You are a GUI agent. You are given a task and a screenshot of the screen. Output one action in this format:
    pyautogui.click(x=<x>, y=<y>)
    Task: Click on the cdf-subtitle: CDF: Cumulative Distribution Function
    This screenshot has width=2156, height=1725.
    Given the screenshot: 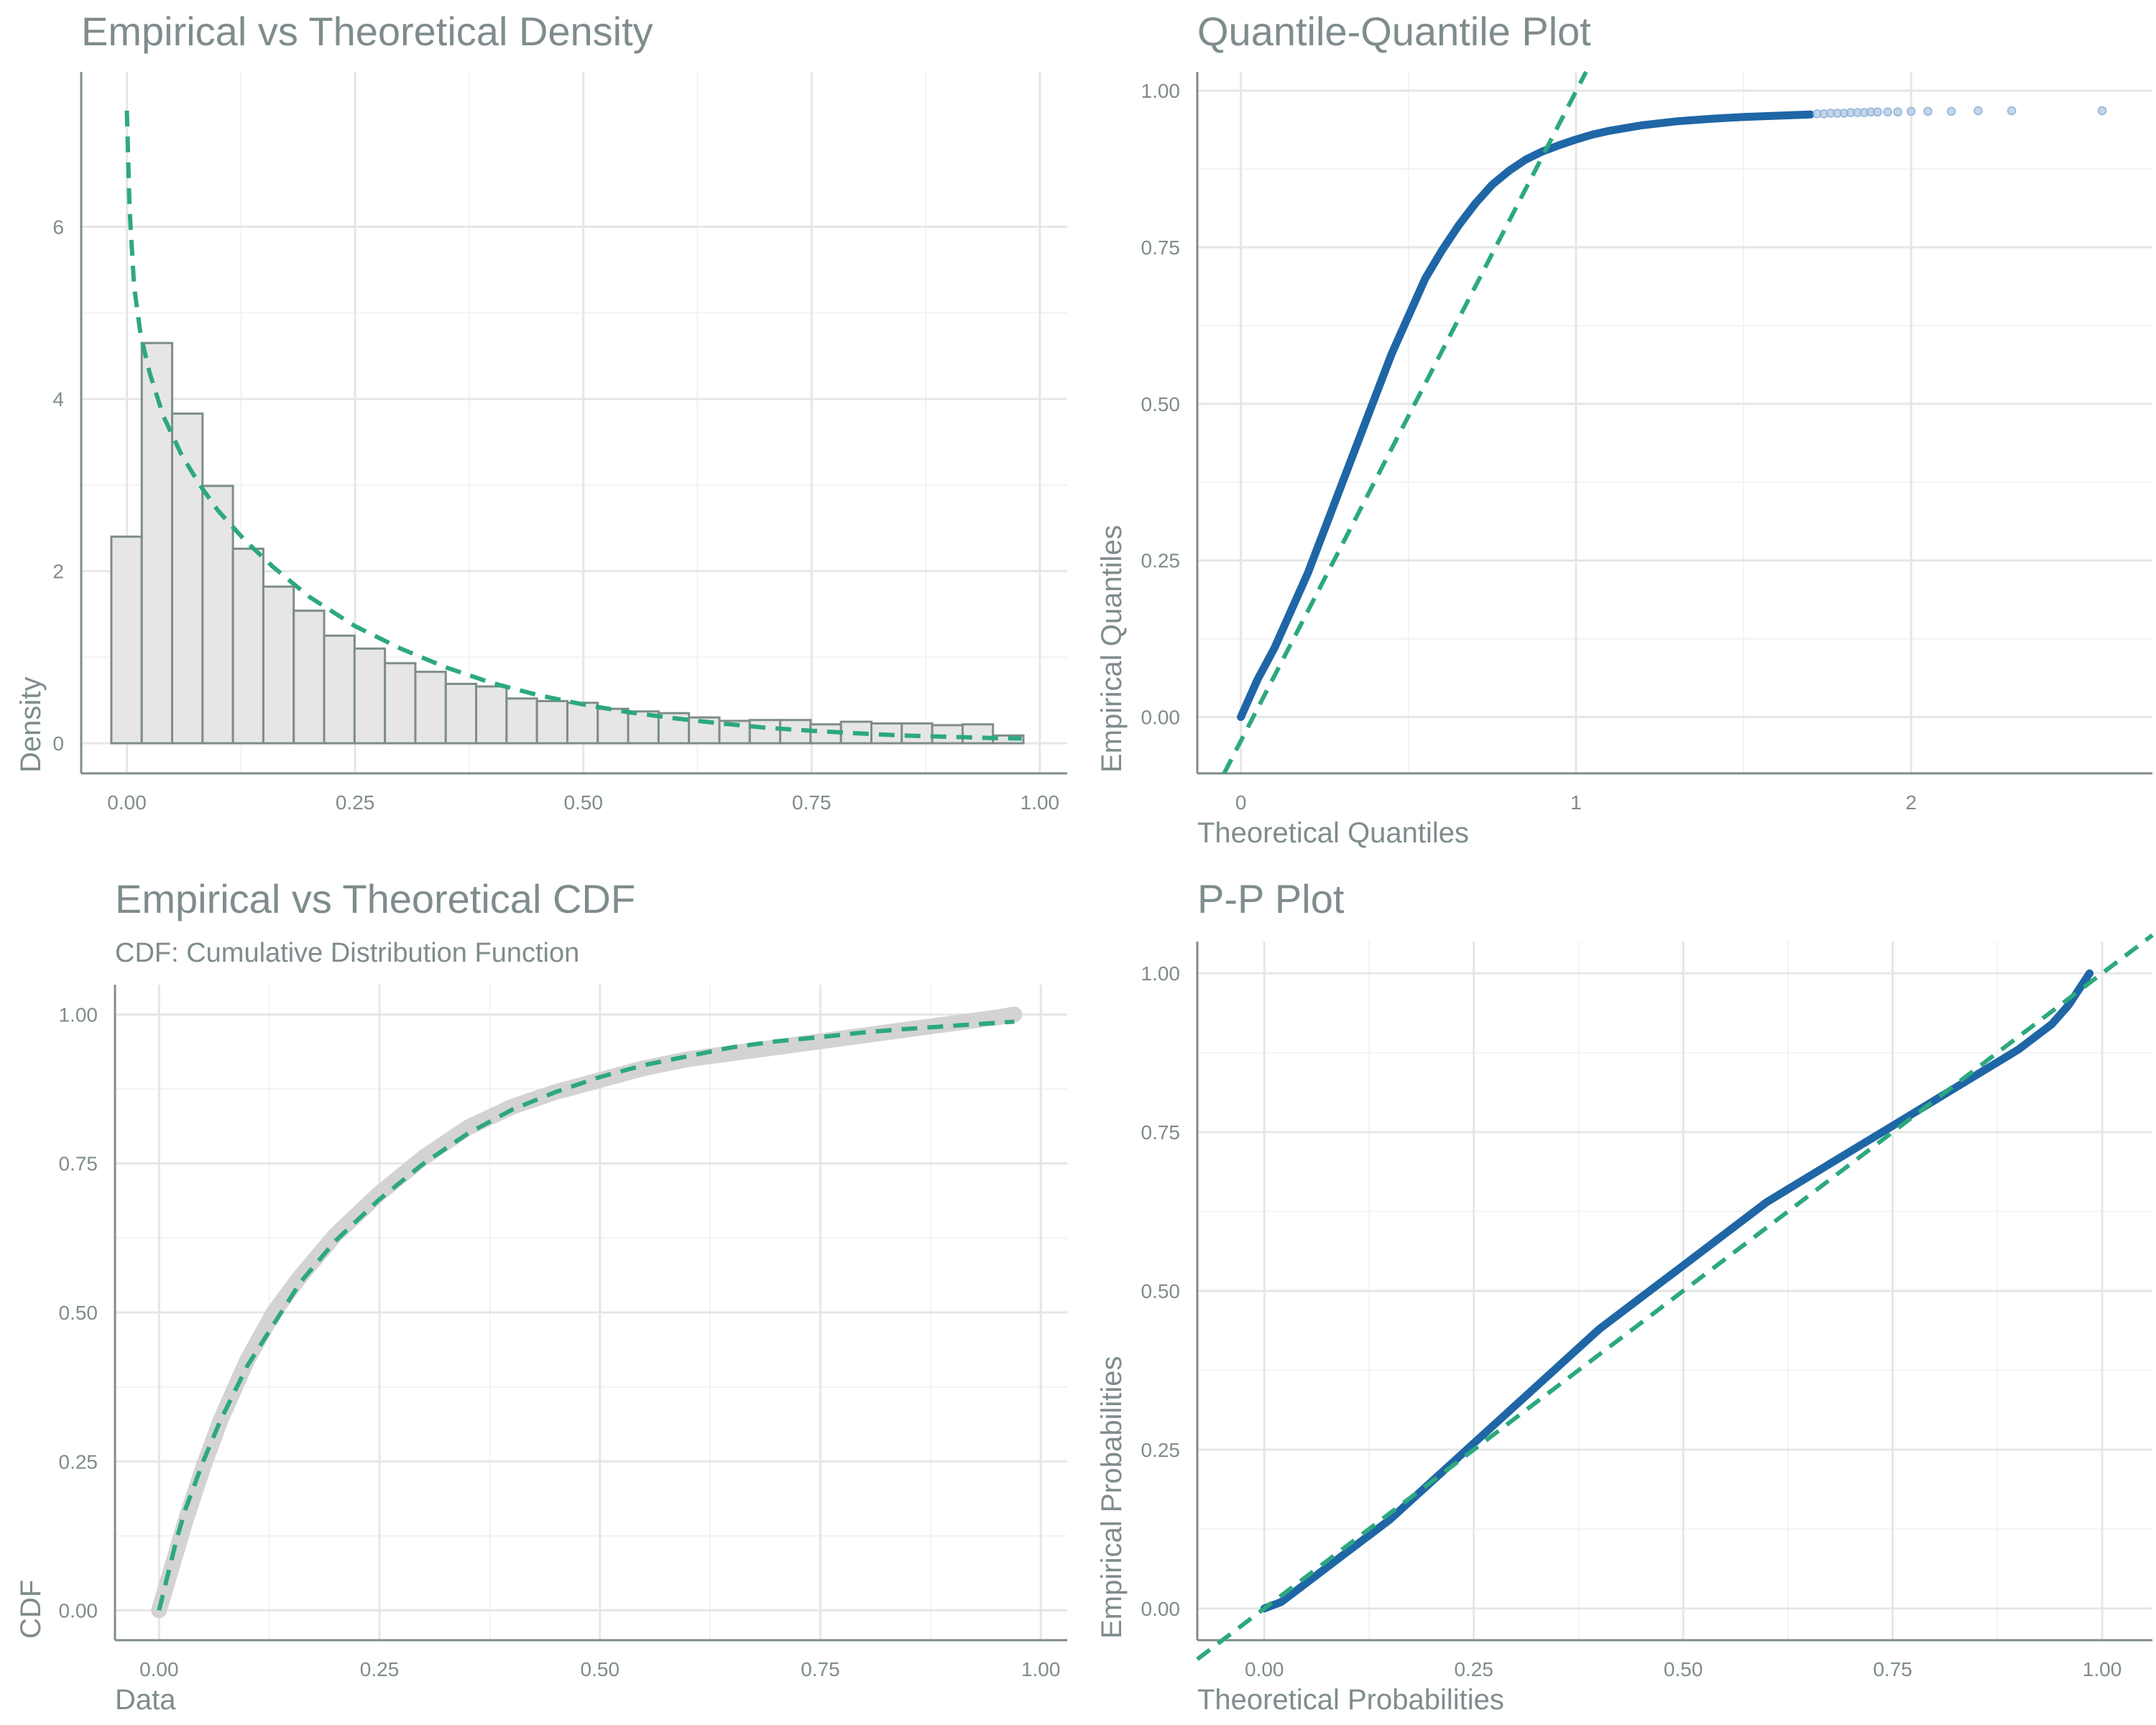 What is the action you would take?
    pyautogui.click(x=347, y=953)
    